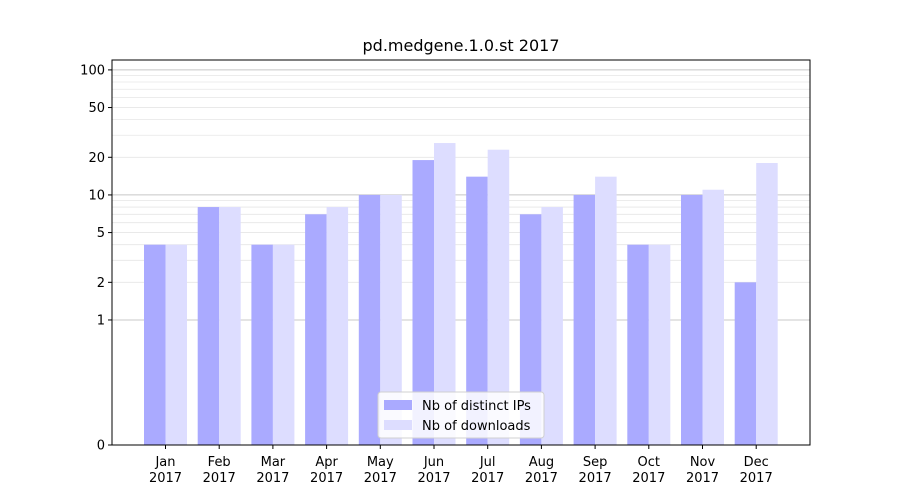 This screenshot has height=500, width=900. What do you see at coordinates (96, 258) in the screenshot?
I see `y-axis: 0 1 2 5 10 20 50 100` at bounding box center [96, 258].